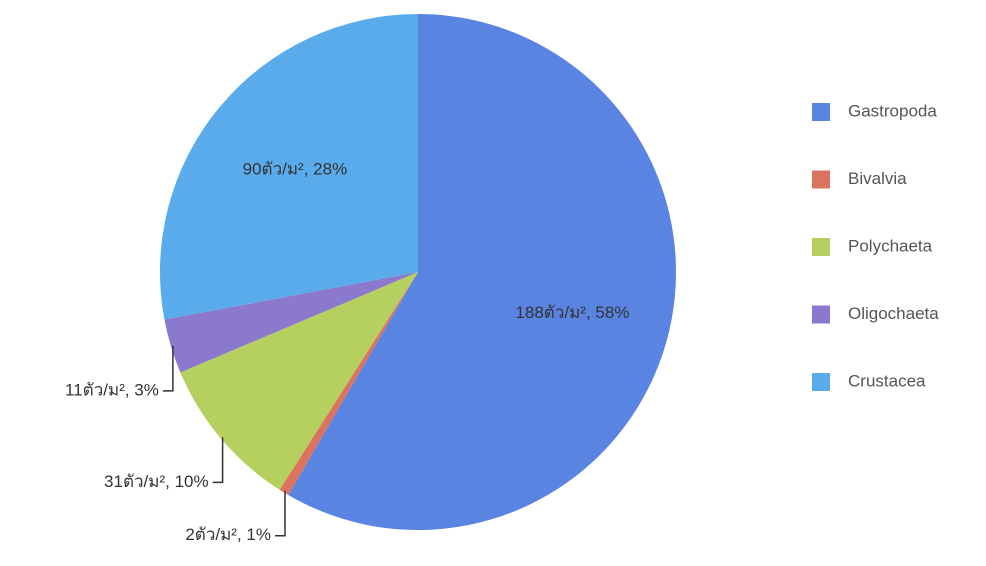 The height and width of the screenshot is (566, 986). What do you see at coordinates (228, 534) in the screenshot?
I see `data-label: 2ตัว/ม², 1%` at bounding box center [228, 534].